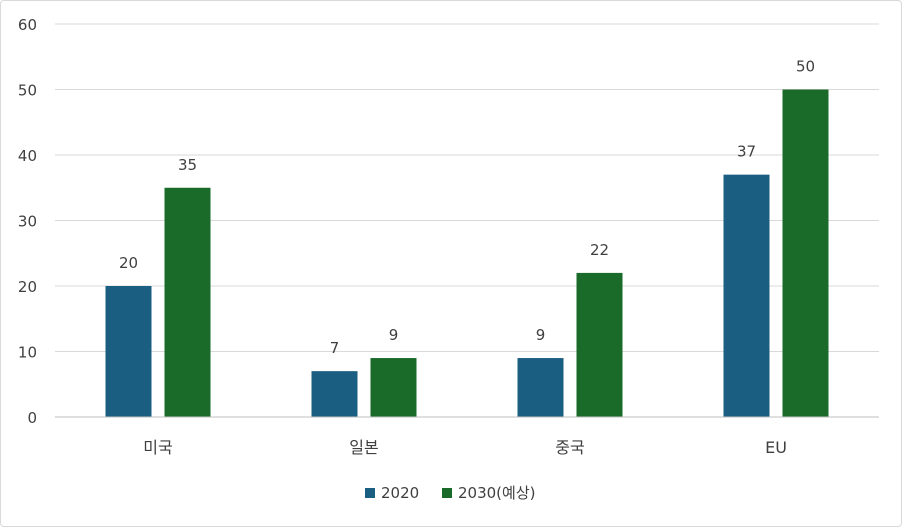 The height and width of the screenshot is (530, 902). Describe the element at coordinates (363, 447) in the screenshot. I see `x-tick-label: 일본` at that location.